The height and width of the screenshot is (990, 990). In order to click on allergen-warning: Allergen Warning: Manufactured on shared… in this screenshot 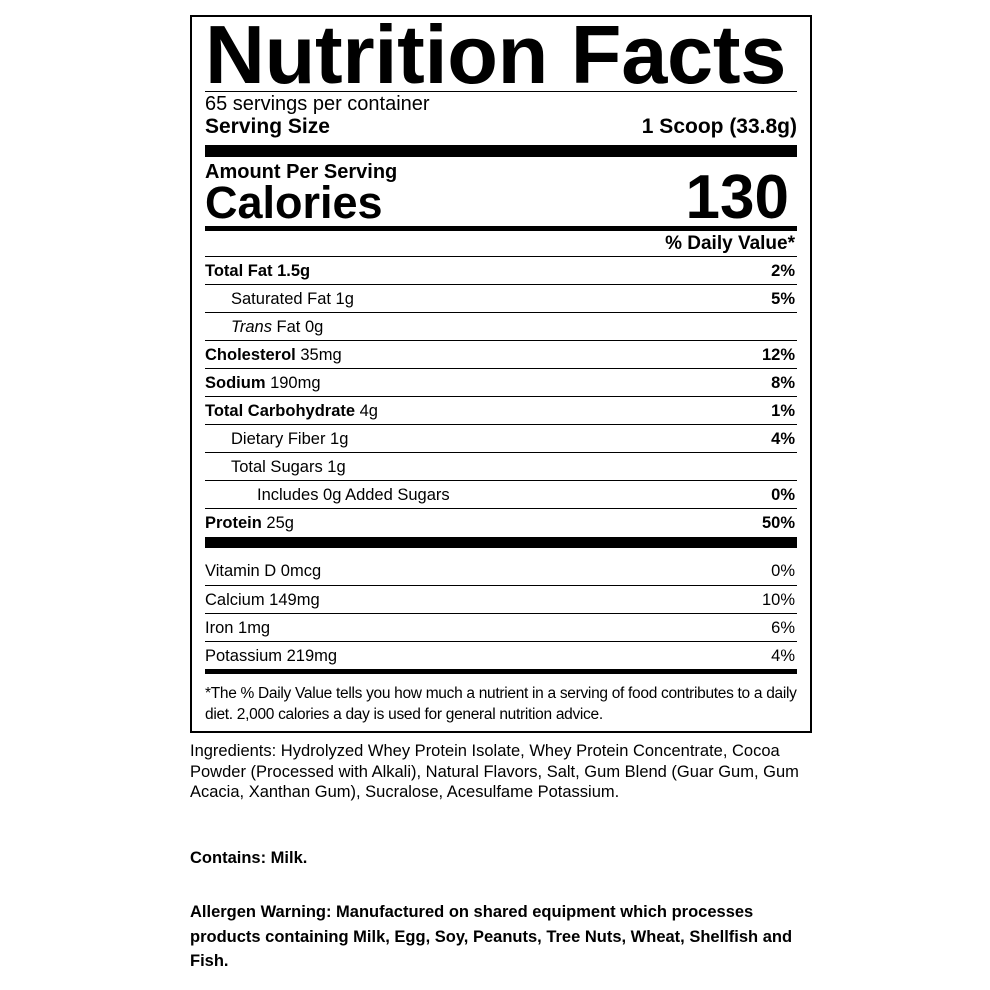, I will do `click(491, 936)`.